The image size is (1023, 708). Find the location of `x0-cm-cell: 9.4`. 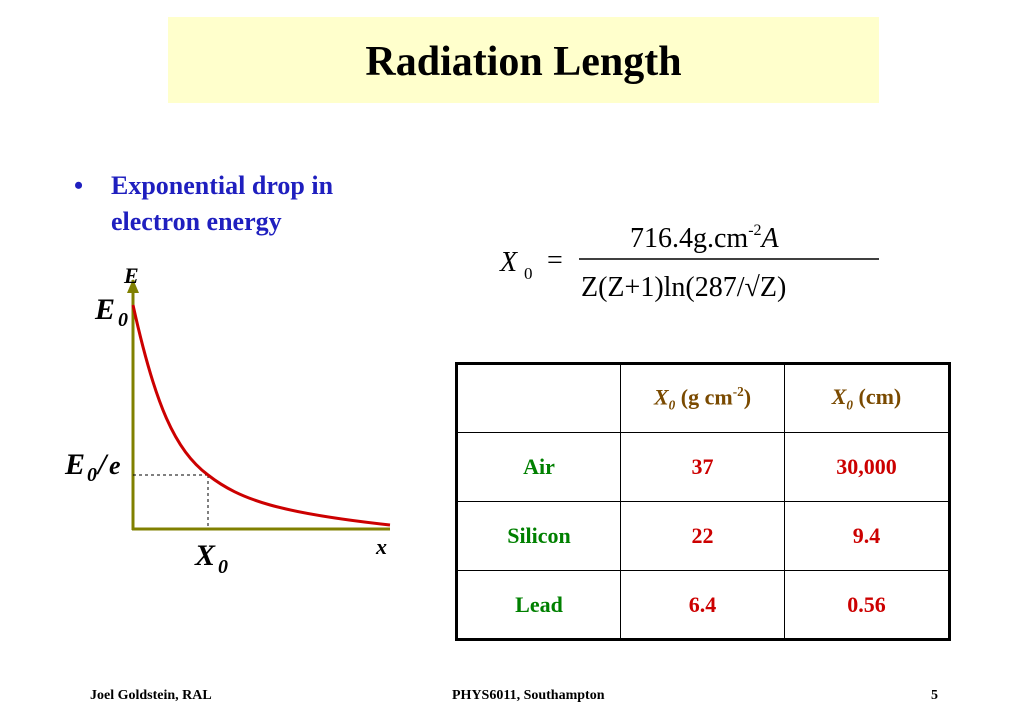

x0-cm-cell: 9.4 is located at coordinates (867, 536).